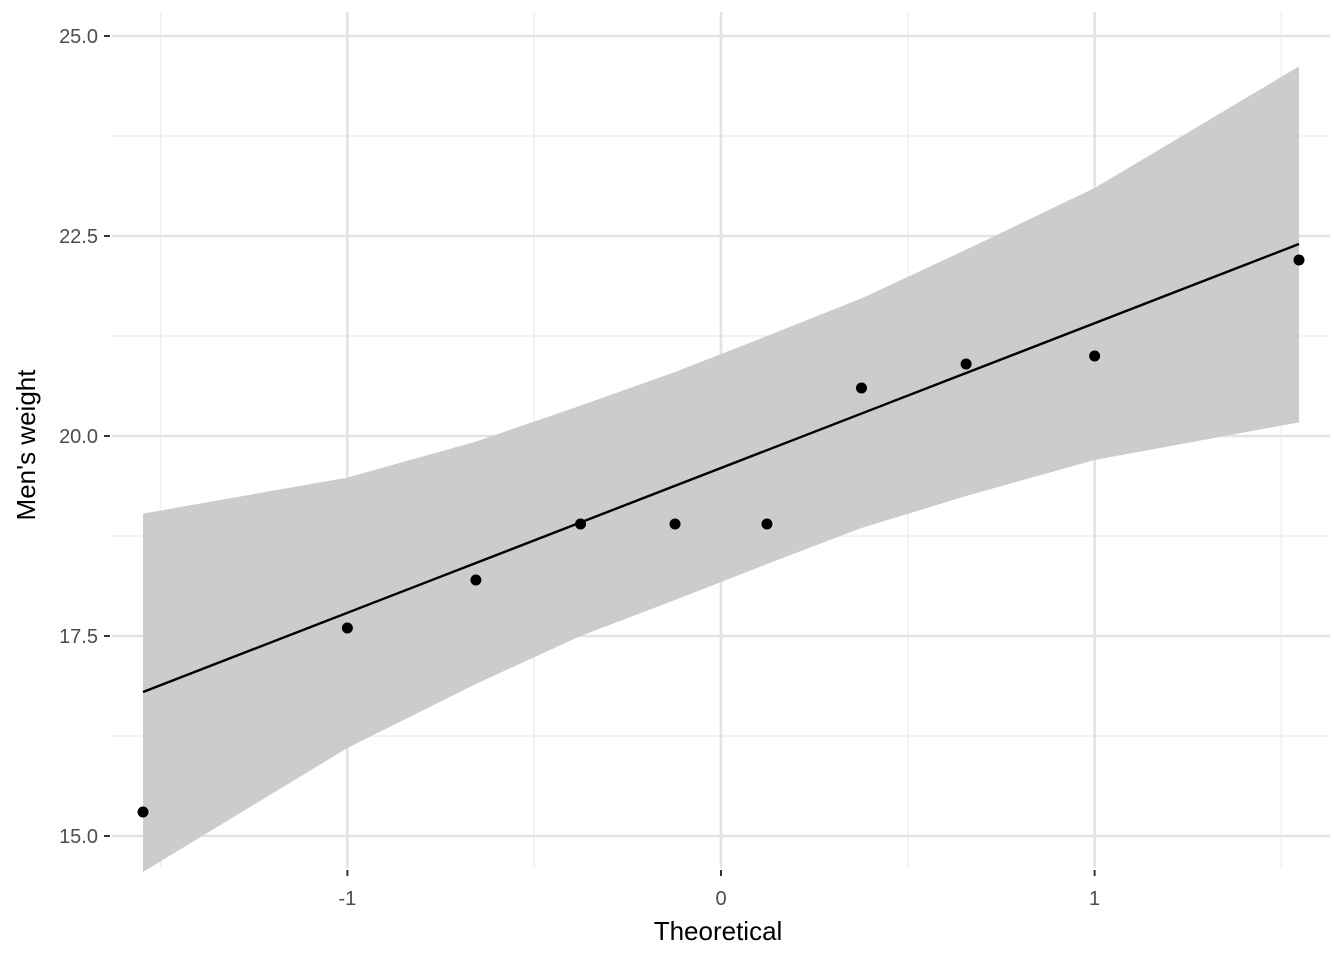 The width and height of the screenshot is (1344, 960). I want to click on x-axis-title: Theoretical, so click(718, 931).